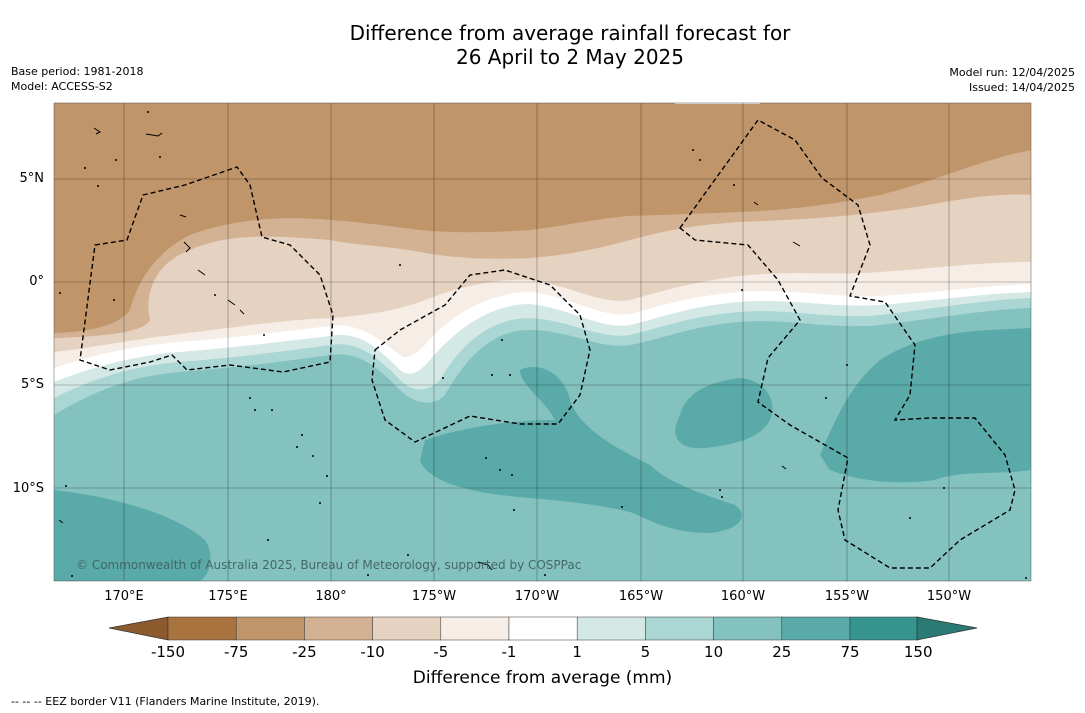 This screenshot has height=713, width=1085. Describe the element at coordinates (782, 652) in the screenshot. I see `colorbar-tick-label: 25` at that location.